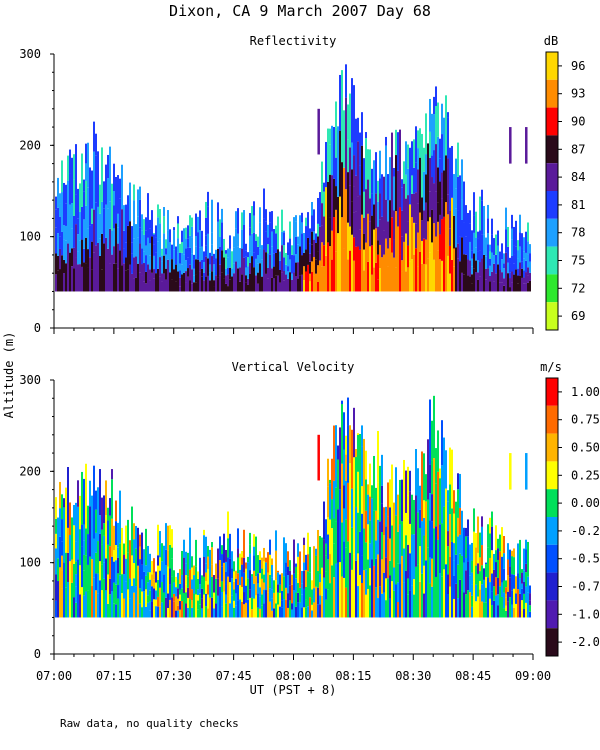  I want to click on x-tick-label: 08:45, so click(473, 676).